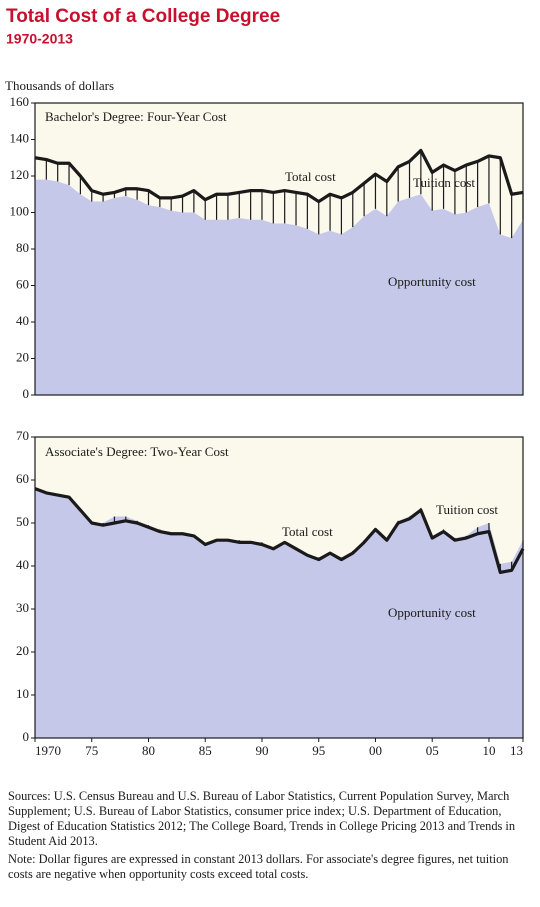 This screenshot has height=907, width=540. I want to click on x-tick-label: 90, so click(261, 750).